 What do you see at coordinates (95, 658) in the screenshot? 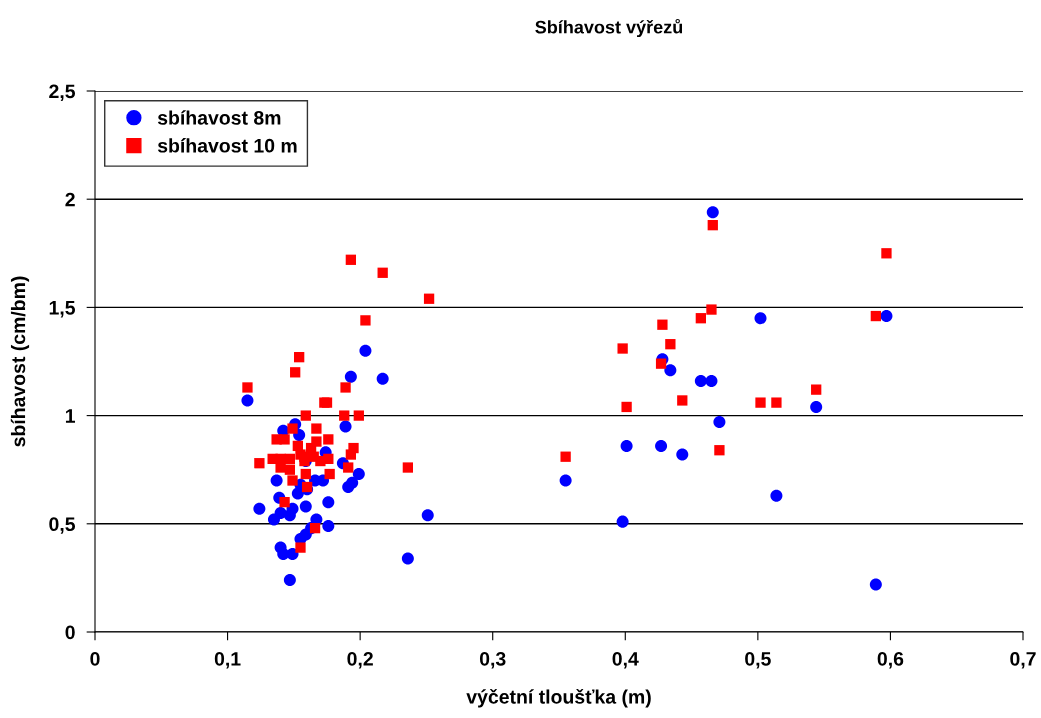
I see `x-tick-label: 0` at bounding box center [95, 658].